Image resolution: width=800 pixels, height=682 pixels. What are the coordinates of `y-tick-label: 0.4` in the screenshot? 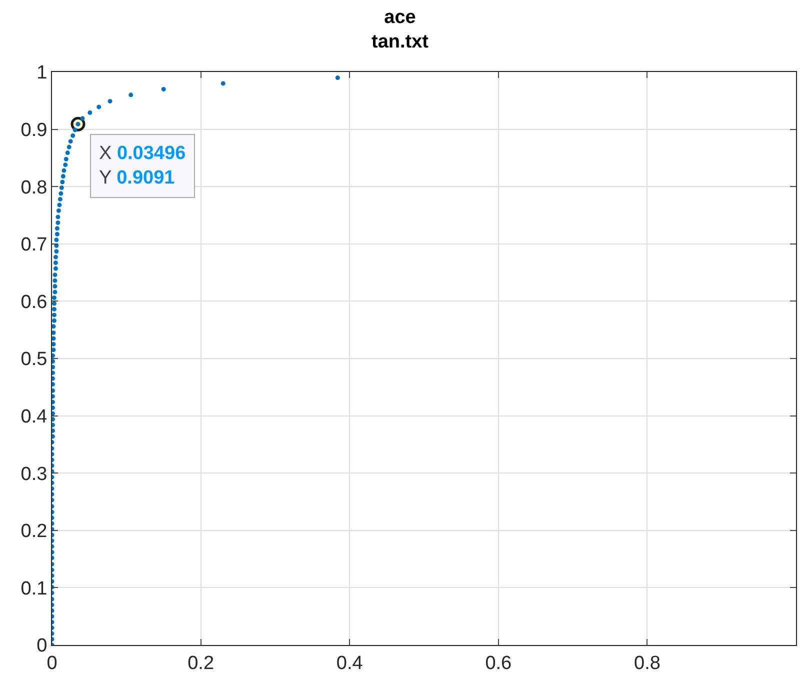 It's located at (34, 417).